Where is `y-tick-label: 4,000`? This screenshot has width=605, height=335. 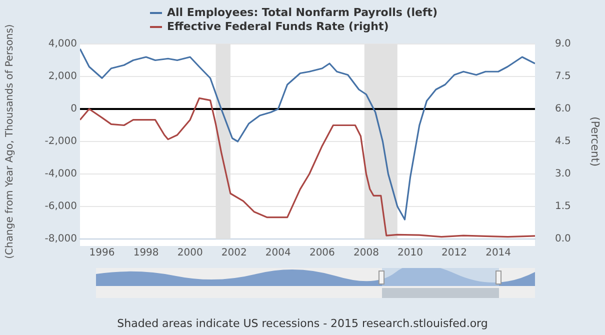
y-tick-label: 4,000 is located at coordinates (62, 44).